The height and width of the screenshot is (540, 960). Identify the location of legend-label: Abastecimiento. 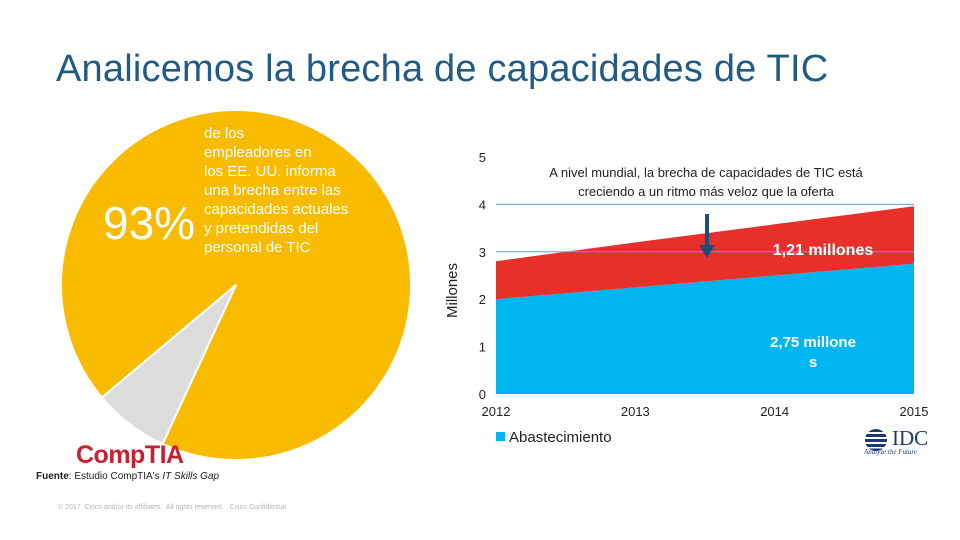
(560, 437).